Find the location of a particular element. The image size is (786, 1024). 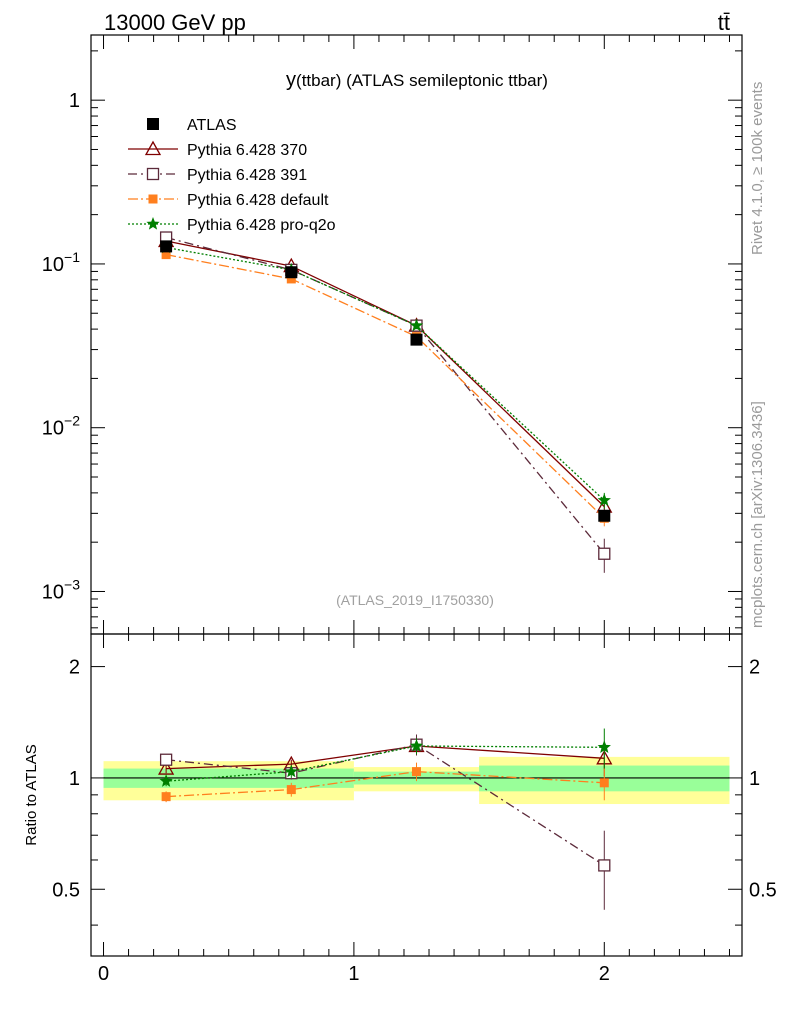

x-tick-label: 1 is located at coordinates (353, 974).